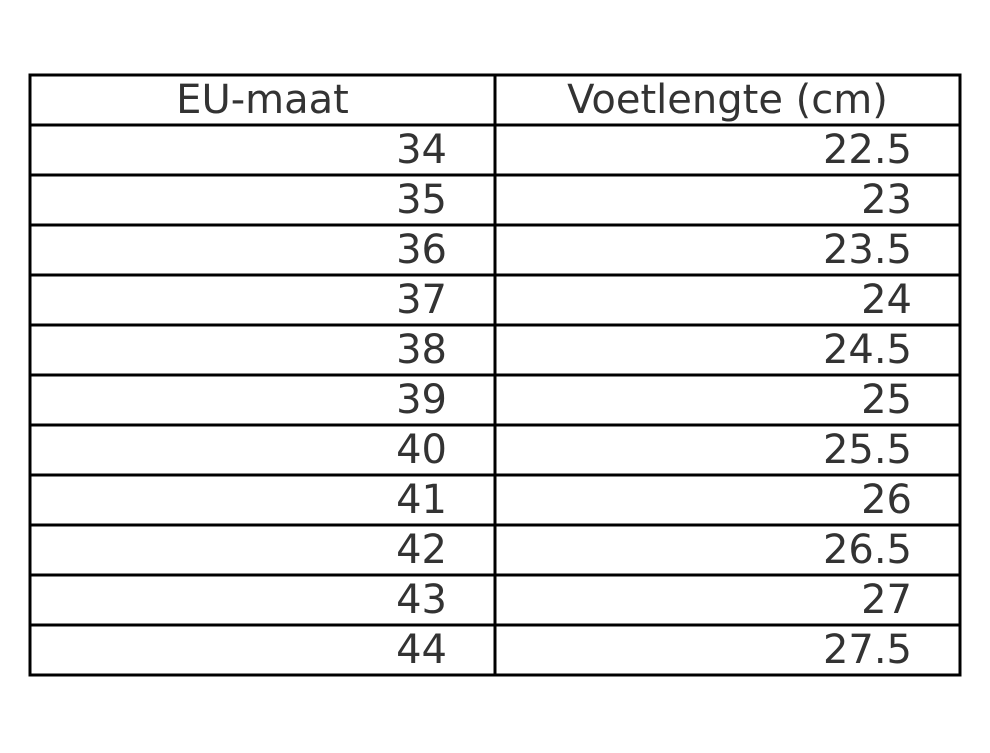  Describe the element at coordinates (421, 650) in the screenshot. I see `cell: 44` at that location.